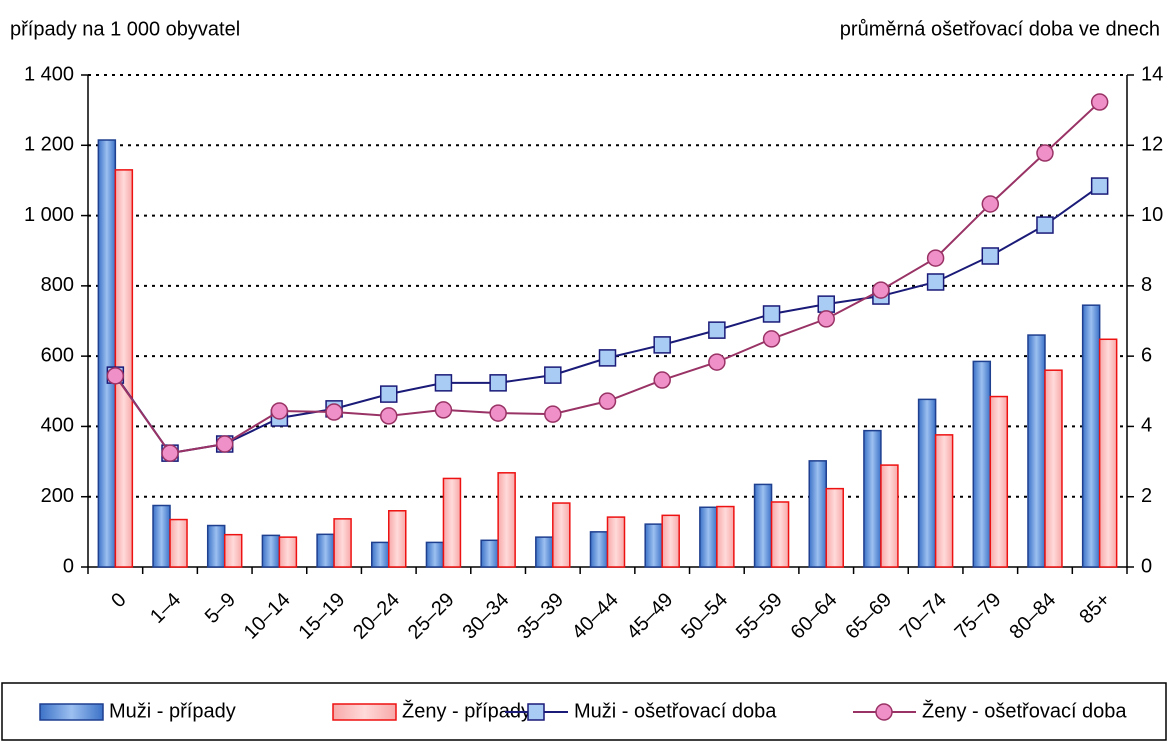  I want to click on x-tick-label: 45–49, so click(650, 616).